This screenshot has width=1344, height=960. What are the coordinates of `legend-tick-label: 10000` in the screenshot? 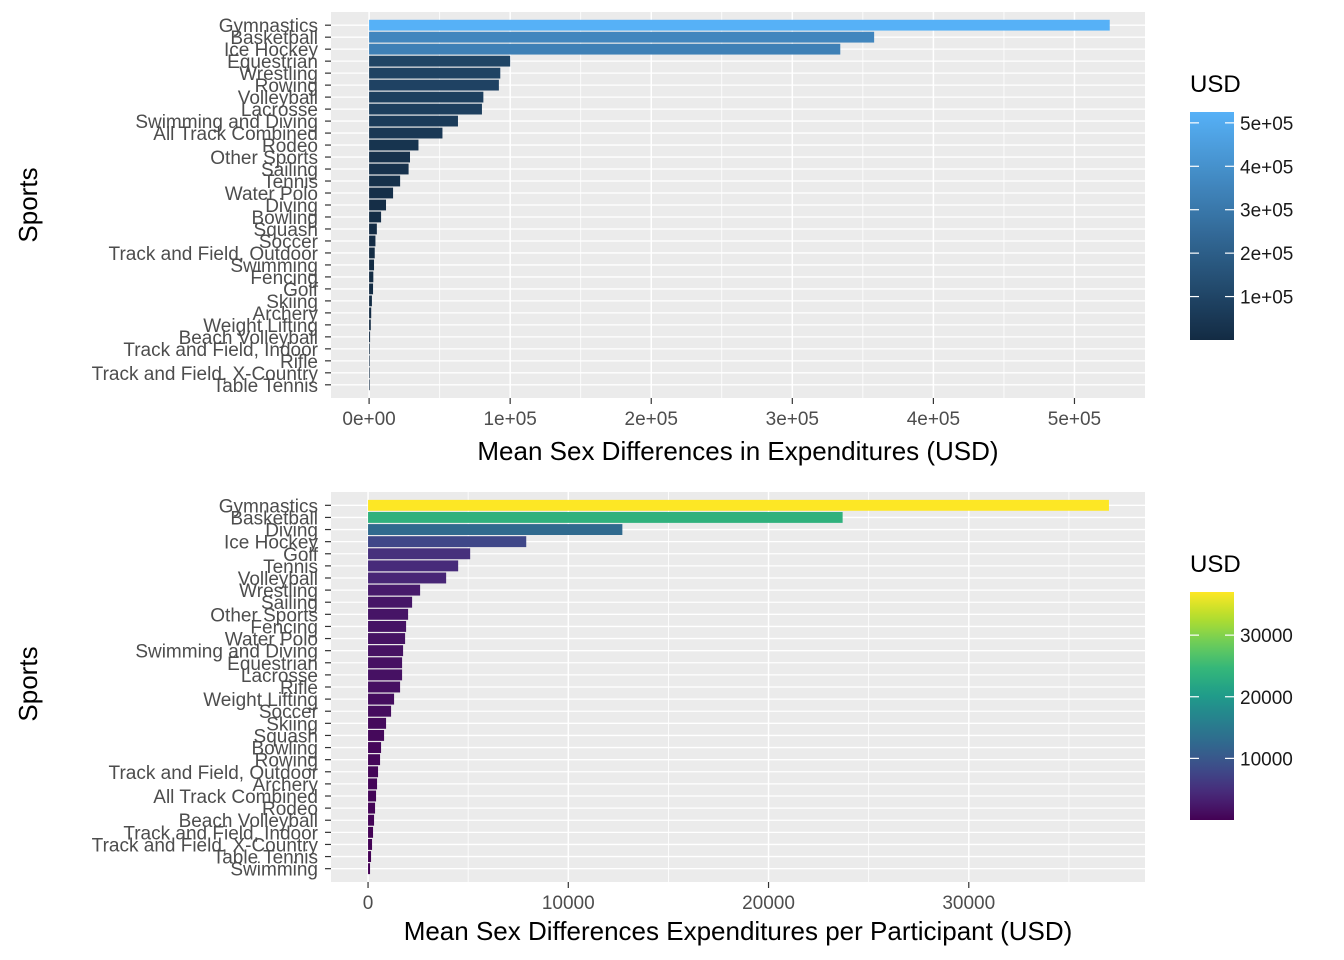 It's located at (1266, 759).